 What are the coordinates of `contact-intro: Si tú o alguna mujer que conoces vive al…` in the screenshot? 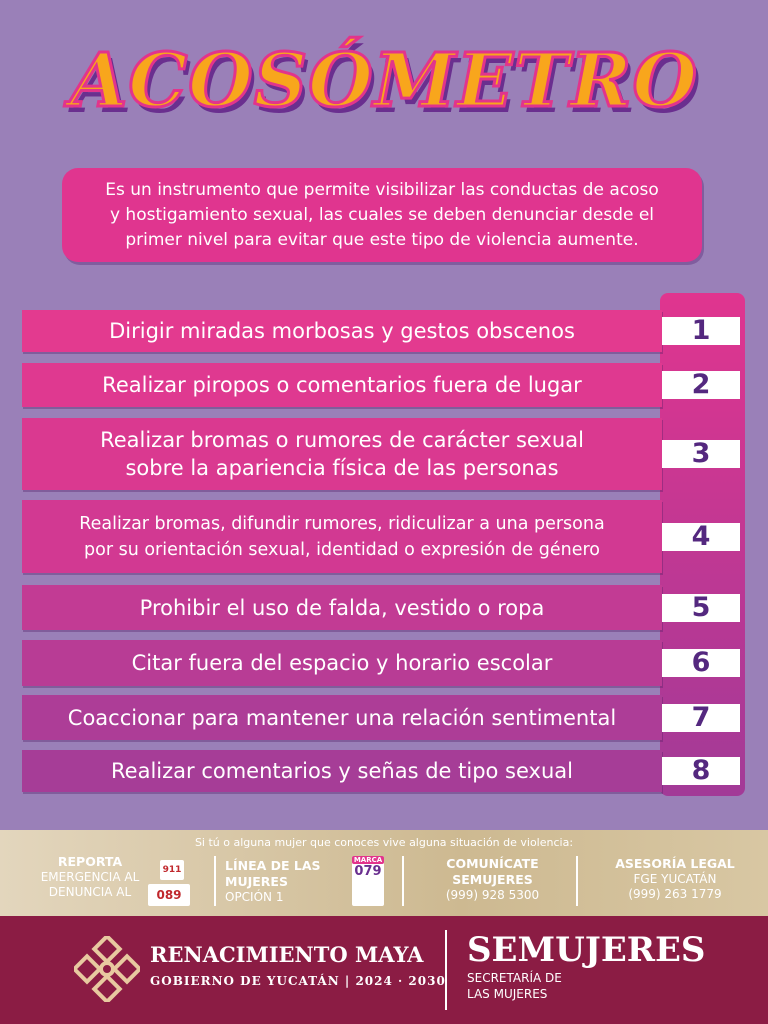 It's located at (384, 842).